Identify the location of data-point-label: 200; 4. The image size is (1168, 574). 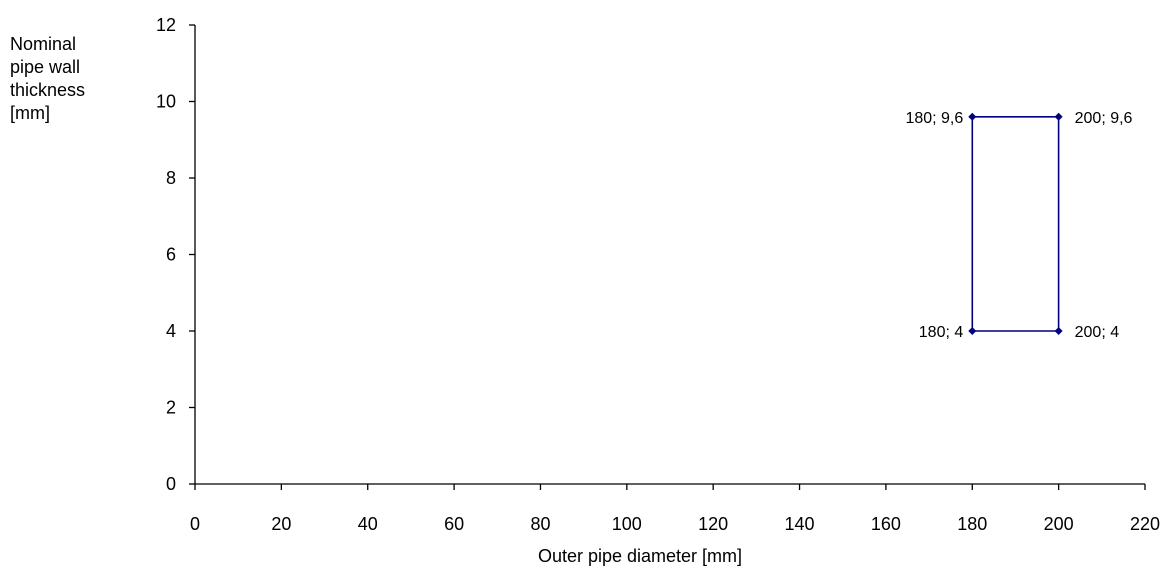
(1097, 332).